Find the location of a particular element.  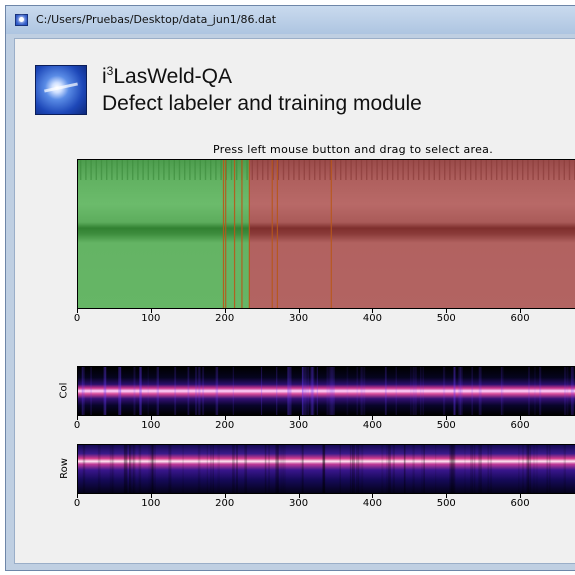

app-title: i3LasWeld-QA is located at coordinates (167, 76).